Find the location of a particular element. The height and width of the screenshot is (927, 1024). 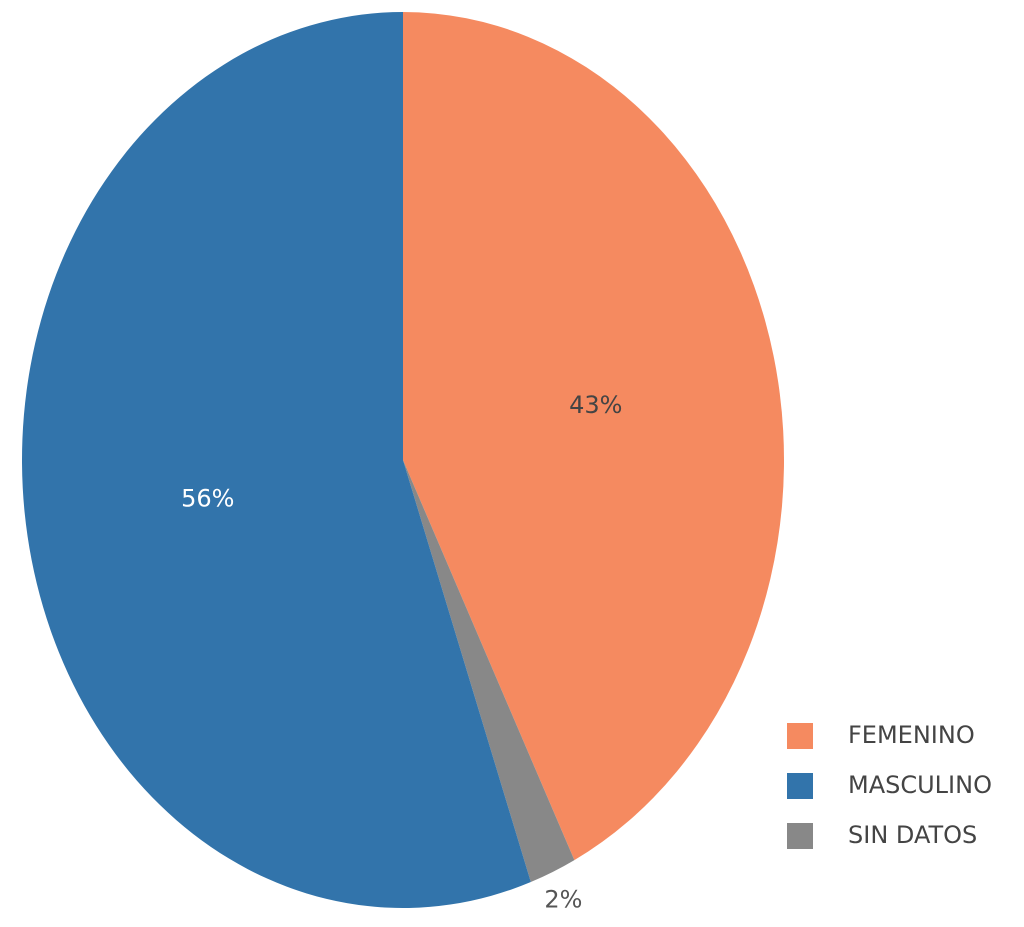

slice-label: 43% is located at coordinates (595, 405).